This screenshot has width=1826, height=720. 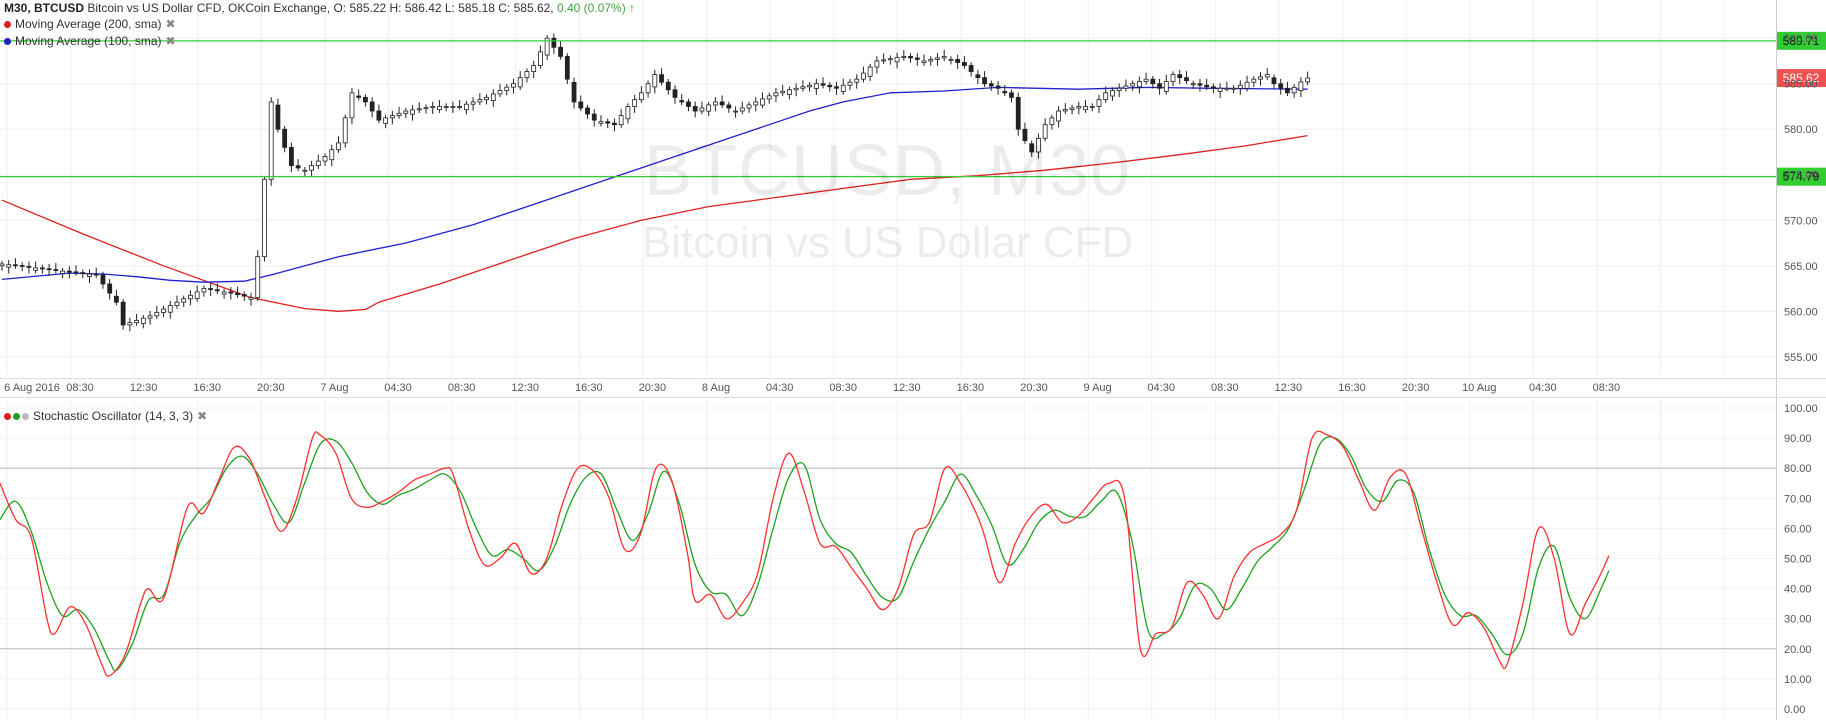 I want to click on legend-stochastic: Stochastic Oscillator (14, 3, 3) ✖, so click(x=105, y=416).